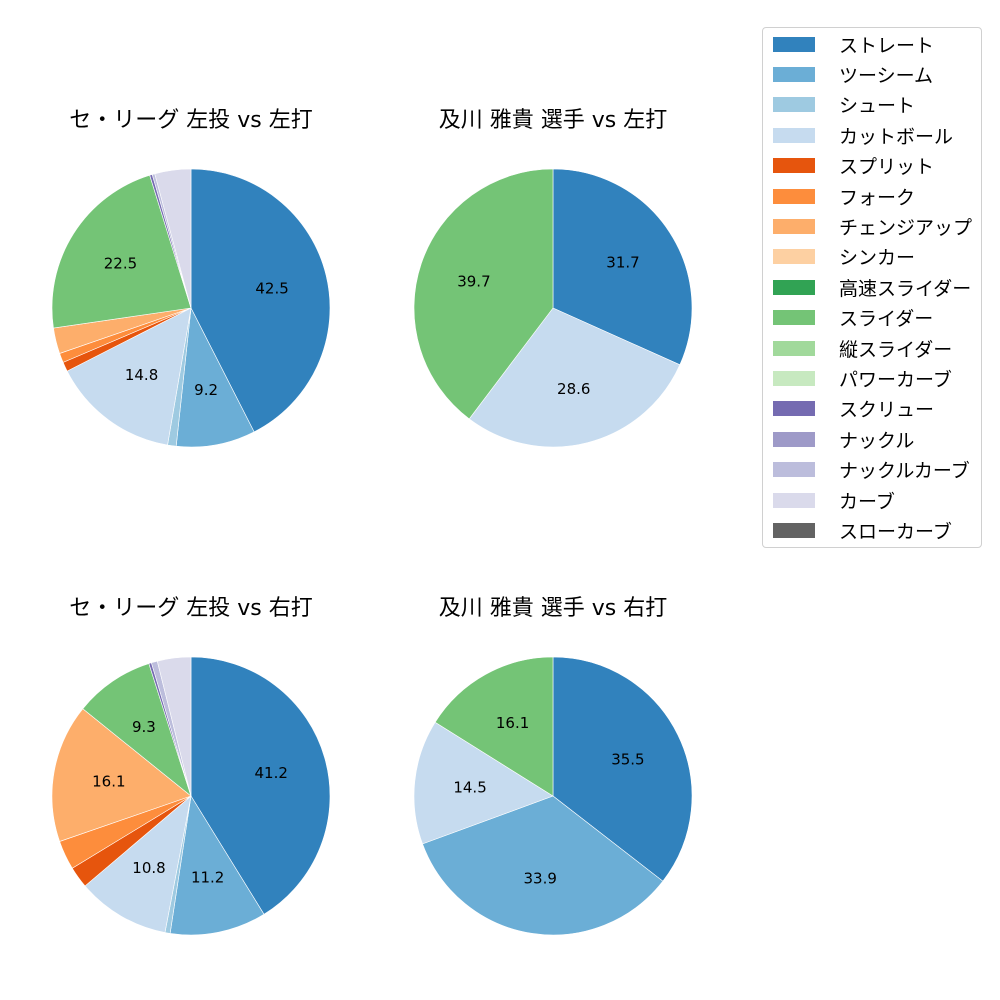 The image size is (1000, 1000). Describe the element at coordinates (877, 258) in the screenshot. I see `legend-label: シンカー` at that location.